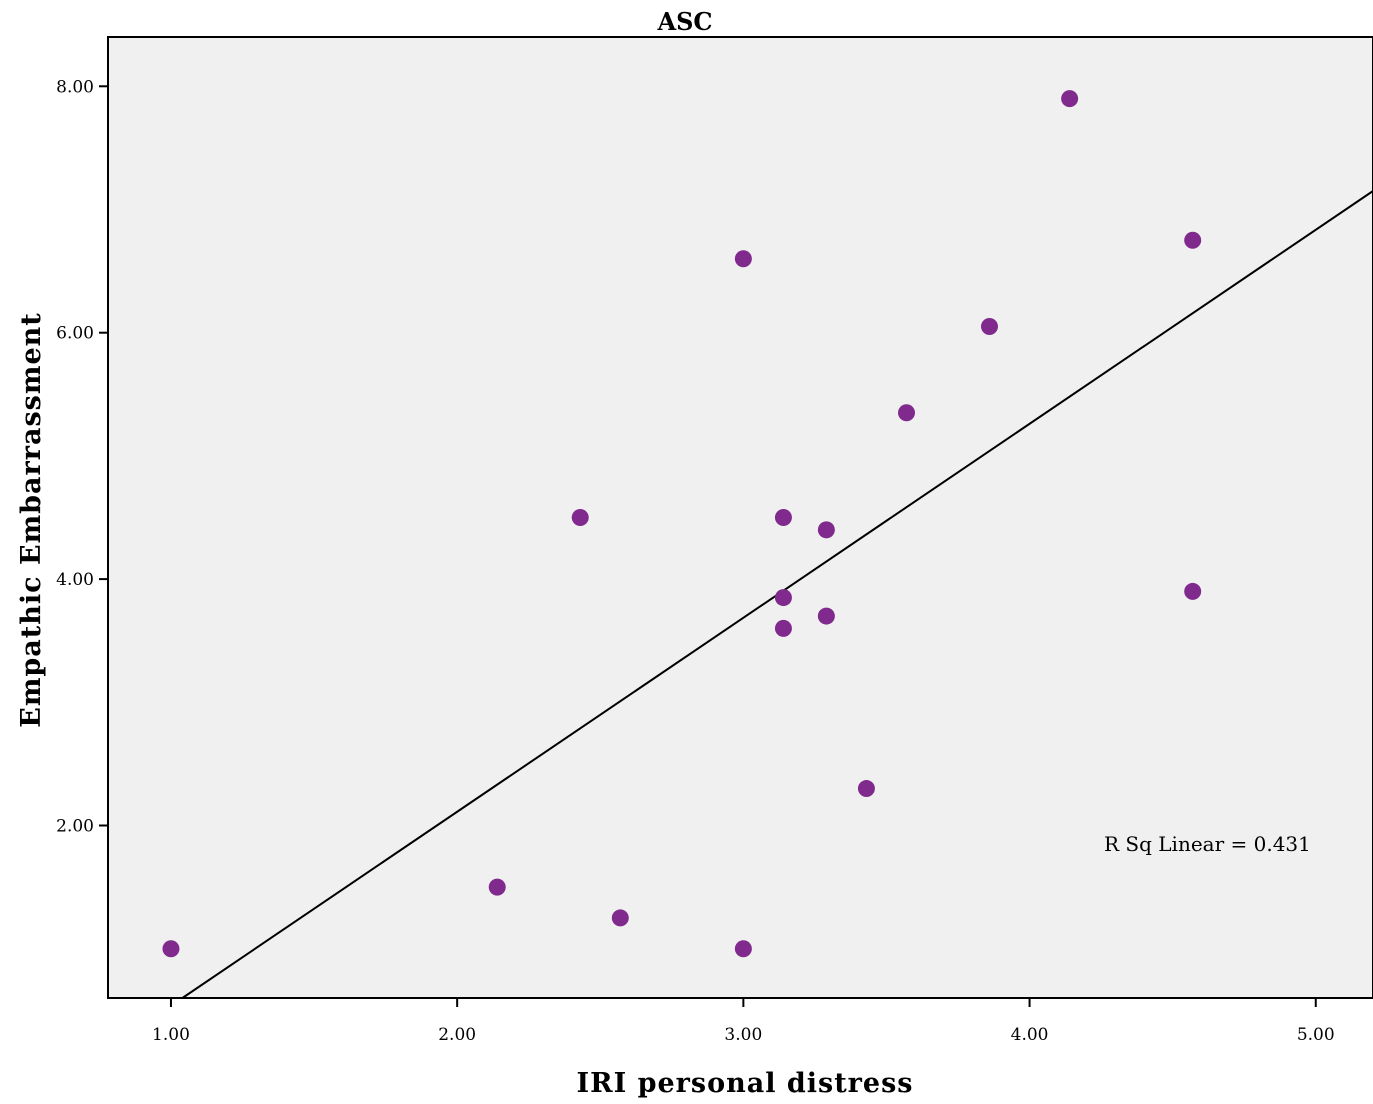  I want to click on r-squared-annotation: R Sq Linear = 0.431, so click(1207, 844).